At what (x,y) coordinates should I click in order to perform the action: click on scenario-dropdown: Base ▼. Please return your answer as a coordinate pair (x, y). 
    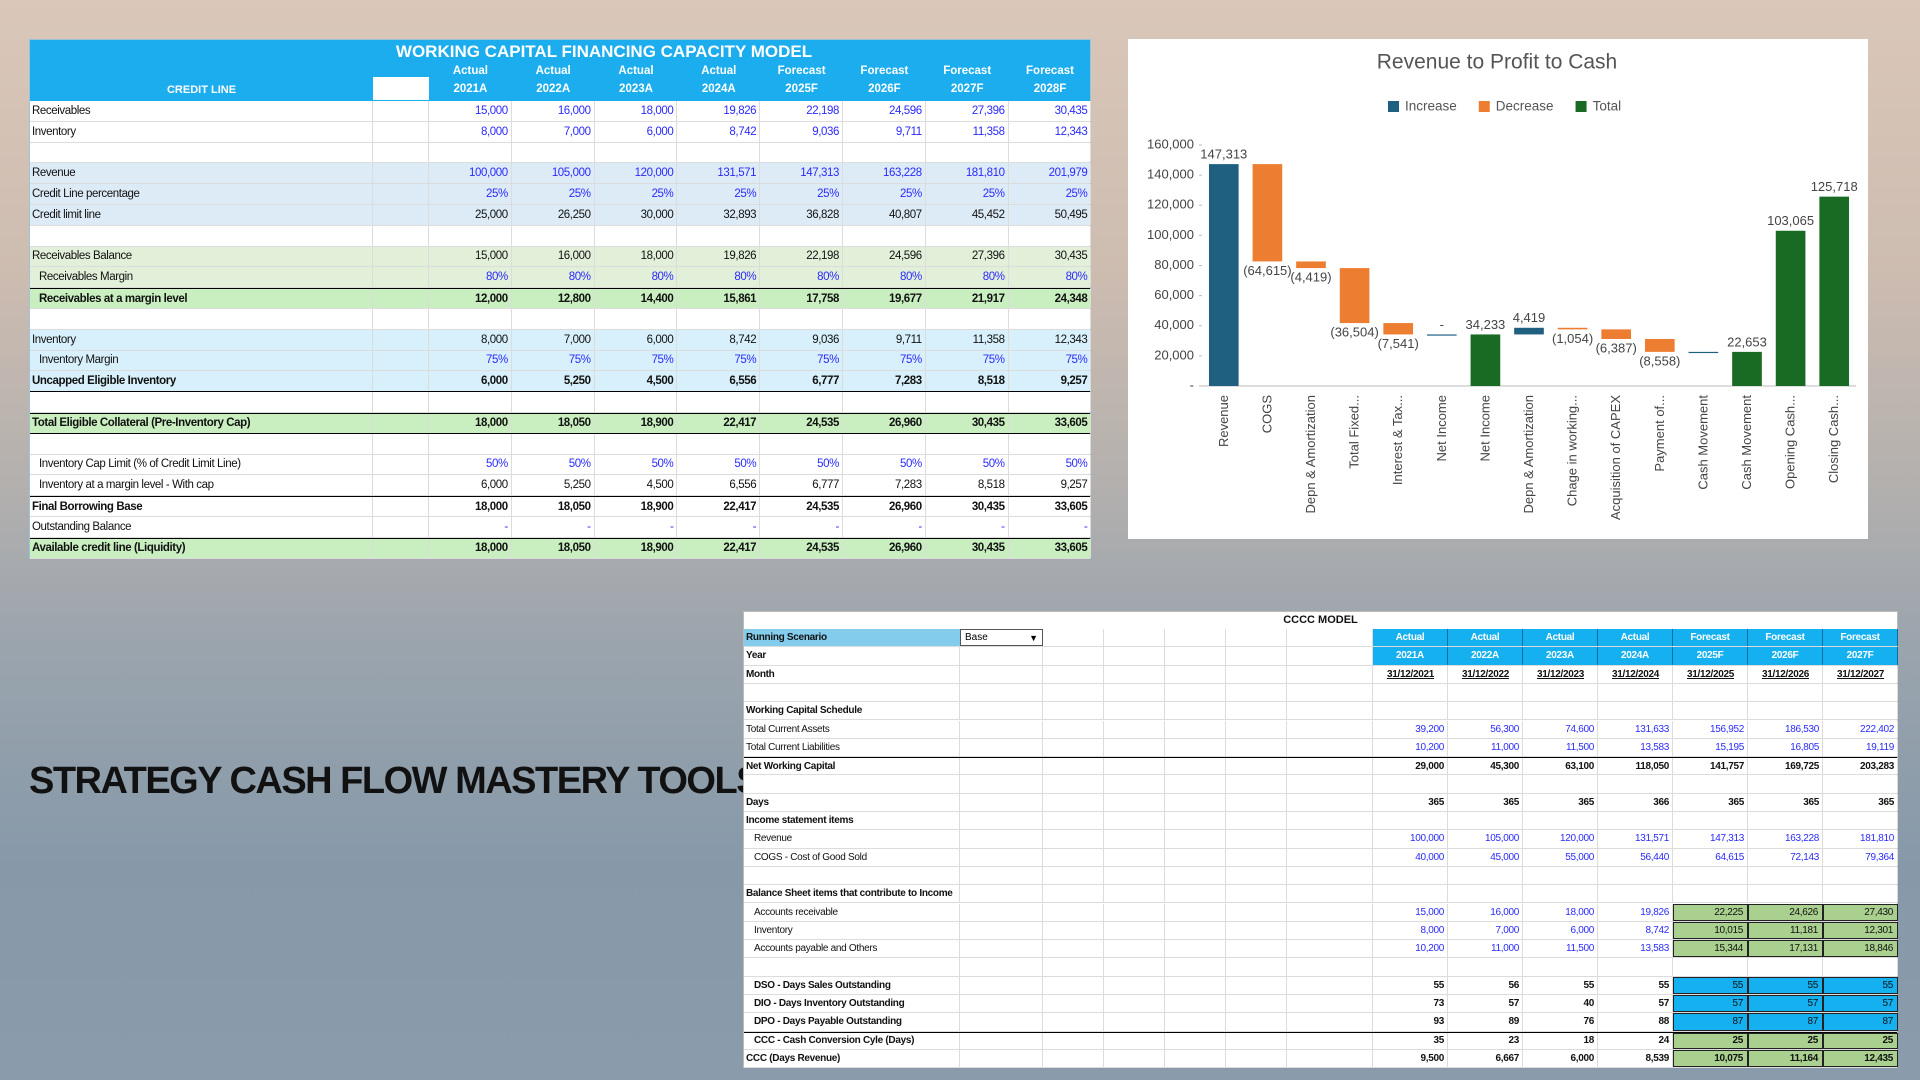
    Looking at the image, I should click on (1001, 638).